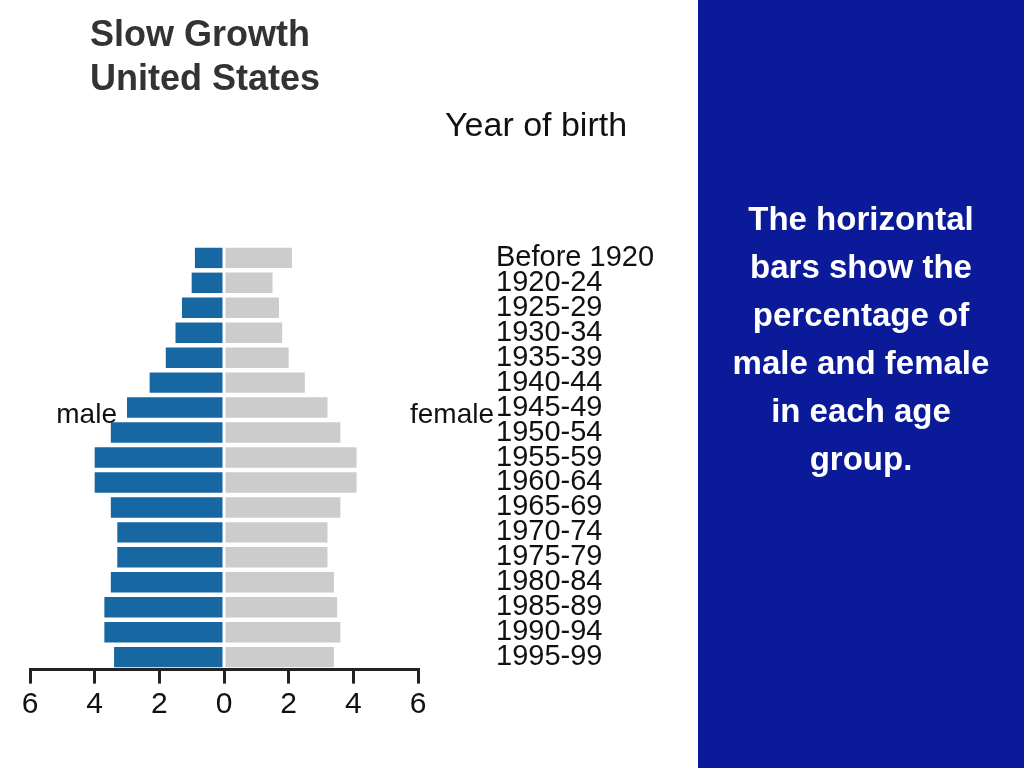  I want to click on x-tick-label: 0, so click(224, 702).